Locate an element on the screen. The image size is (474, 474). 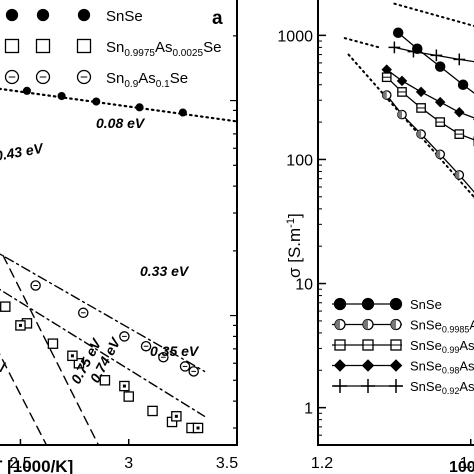
left-legend-label-sn09: Sn0.9As0.1Se is located at coordinates (147, 80).